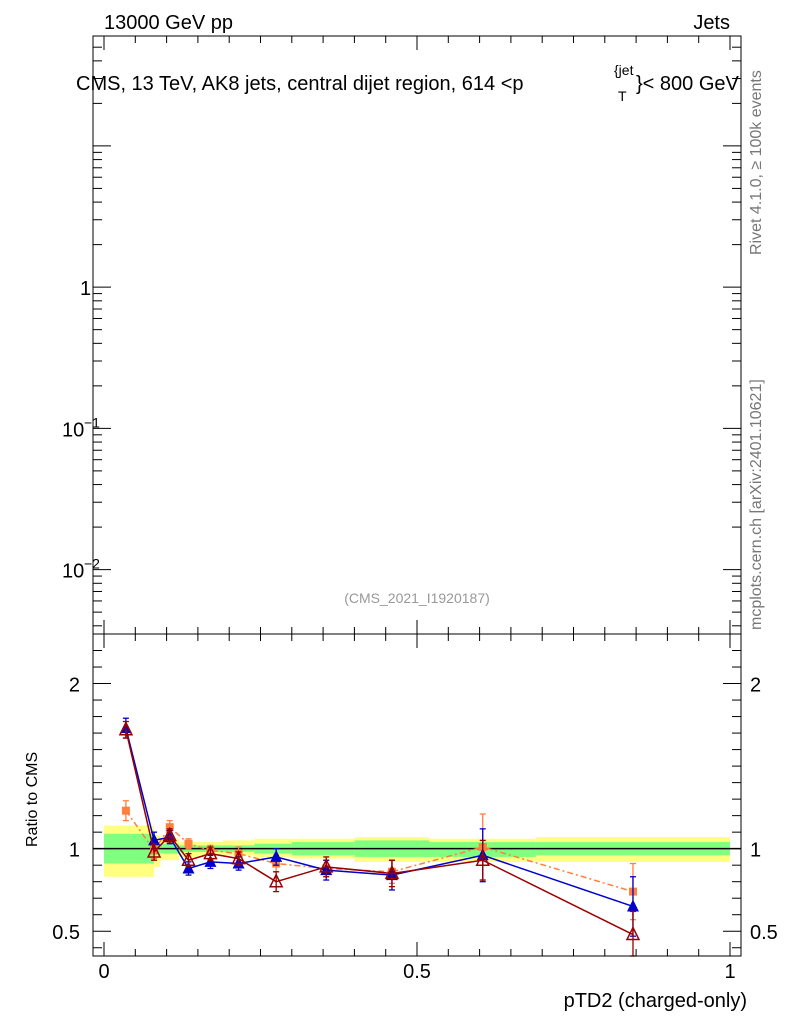 The width and height of the screenshot is (786, 1024). Describe the element at coordinates (756, 162) in the screenshot. I see `rivet-label: Rivet 4.1.0, ≥ 100k events` at that location.